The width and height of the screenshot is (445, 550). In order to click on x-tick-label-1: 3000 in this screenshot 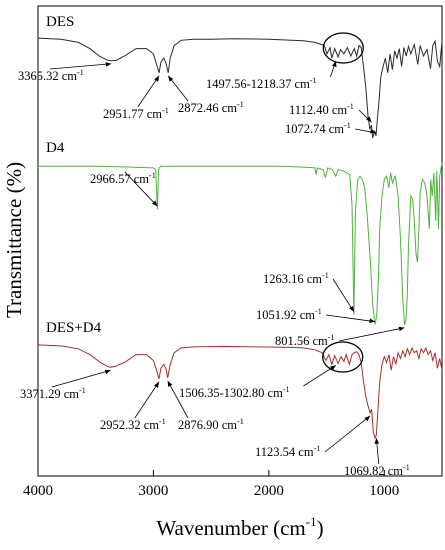, I will do `click(153, 491)`.